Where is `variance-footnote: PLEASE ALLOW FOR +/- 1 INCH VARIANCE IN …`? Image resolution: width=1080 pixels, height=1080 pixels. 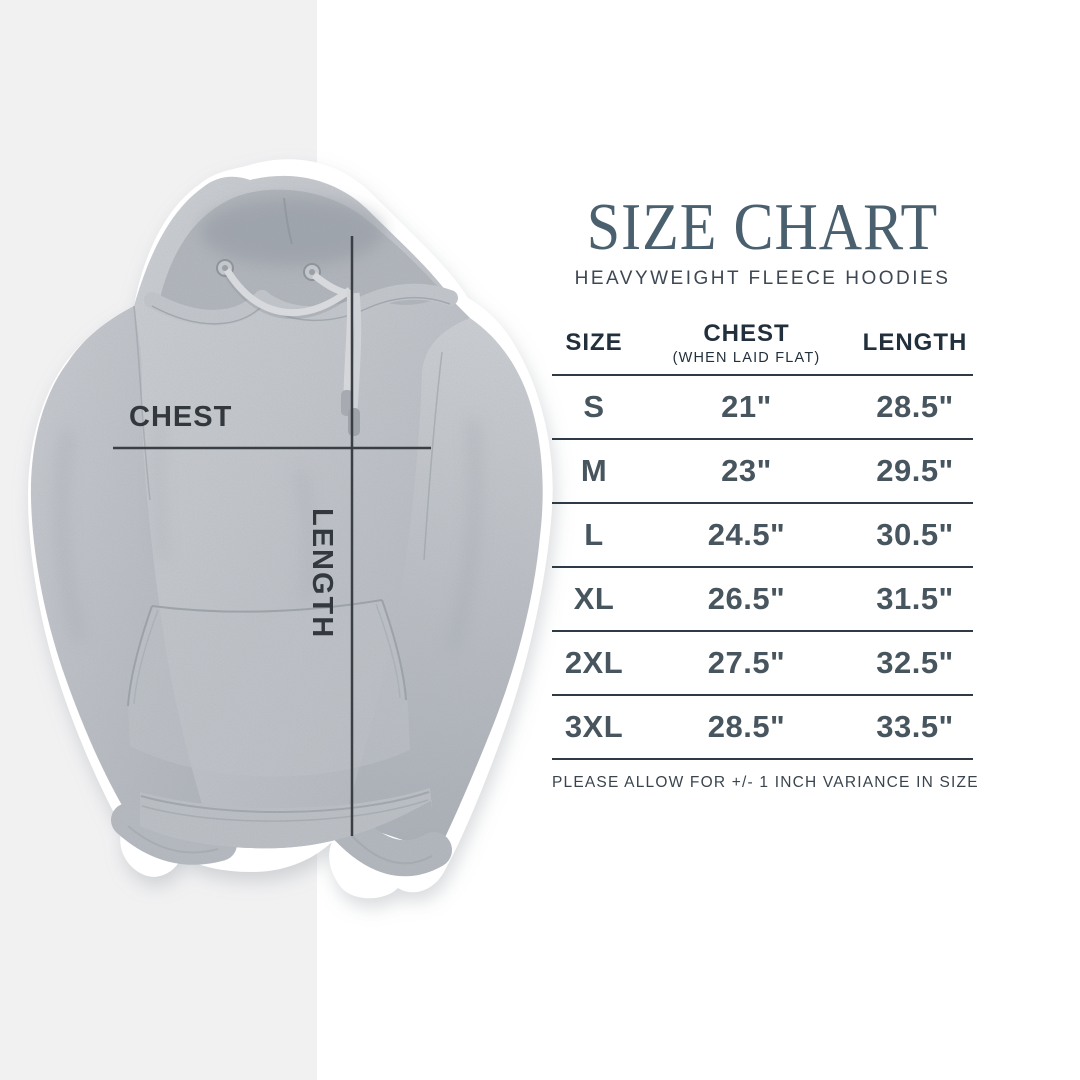 variance-footnote: PLEASE ALLOW FOR +/- 1 INCH VARIANCE IN … is located at coordinates (765, 782).